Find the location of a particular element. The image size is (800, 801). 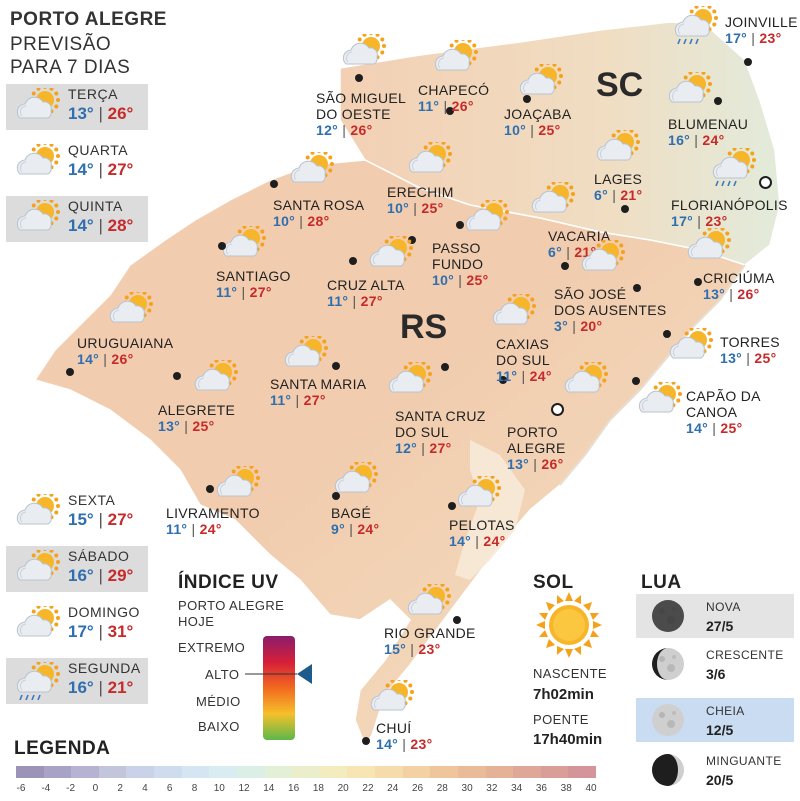

city-marker-florianopolis is located at coordinates (765, 182).